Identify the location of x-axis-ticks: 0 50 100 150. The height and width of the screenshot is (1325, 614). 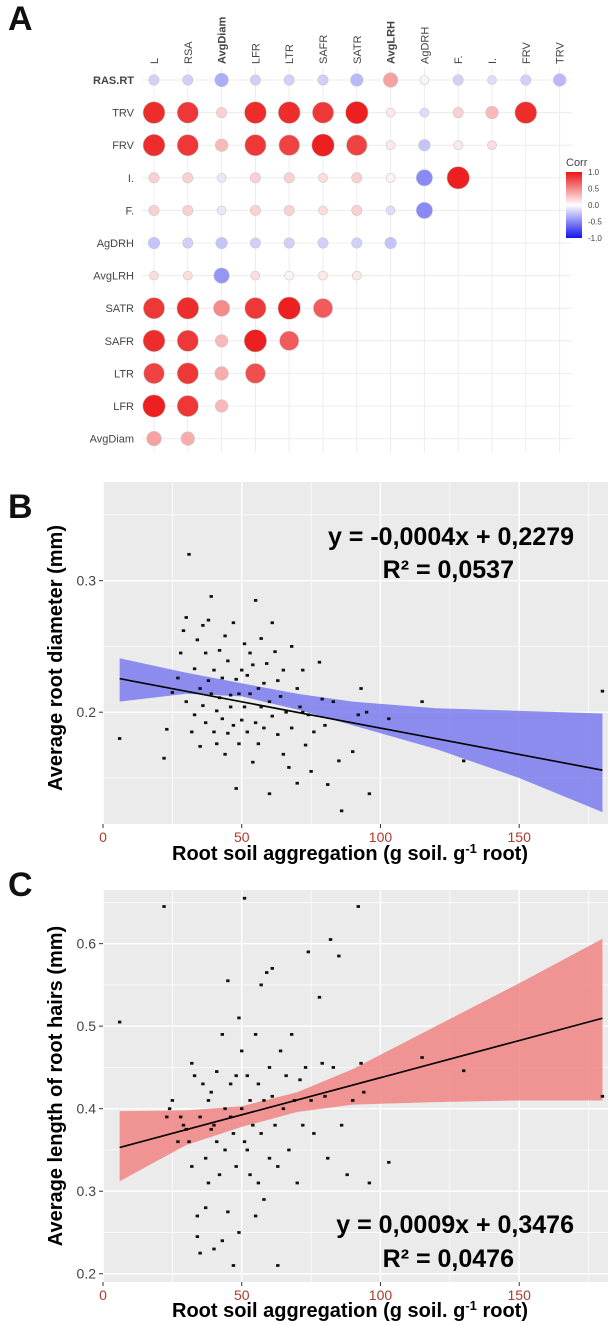
(315, 834).